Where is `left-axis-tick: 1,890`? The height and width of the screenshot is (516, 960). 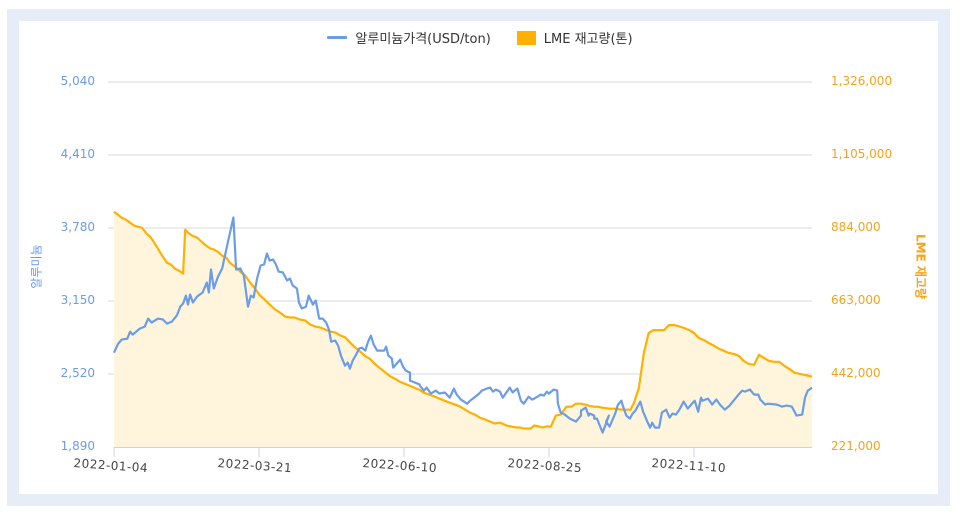 left-axis-tick: 1,890 is located at coordinates (77, 446).